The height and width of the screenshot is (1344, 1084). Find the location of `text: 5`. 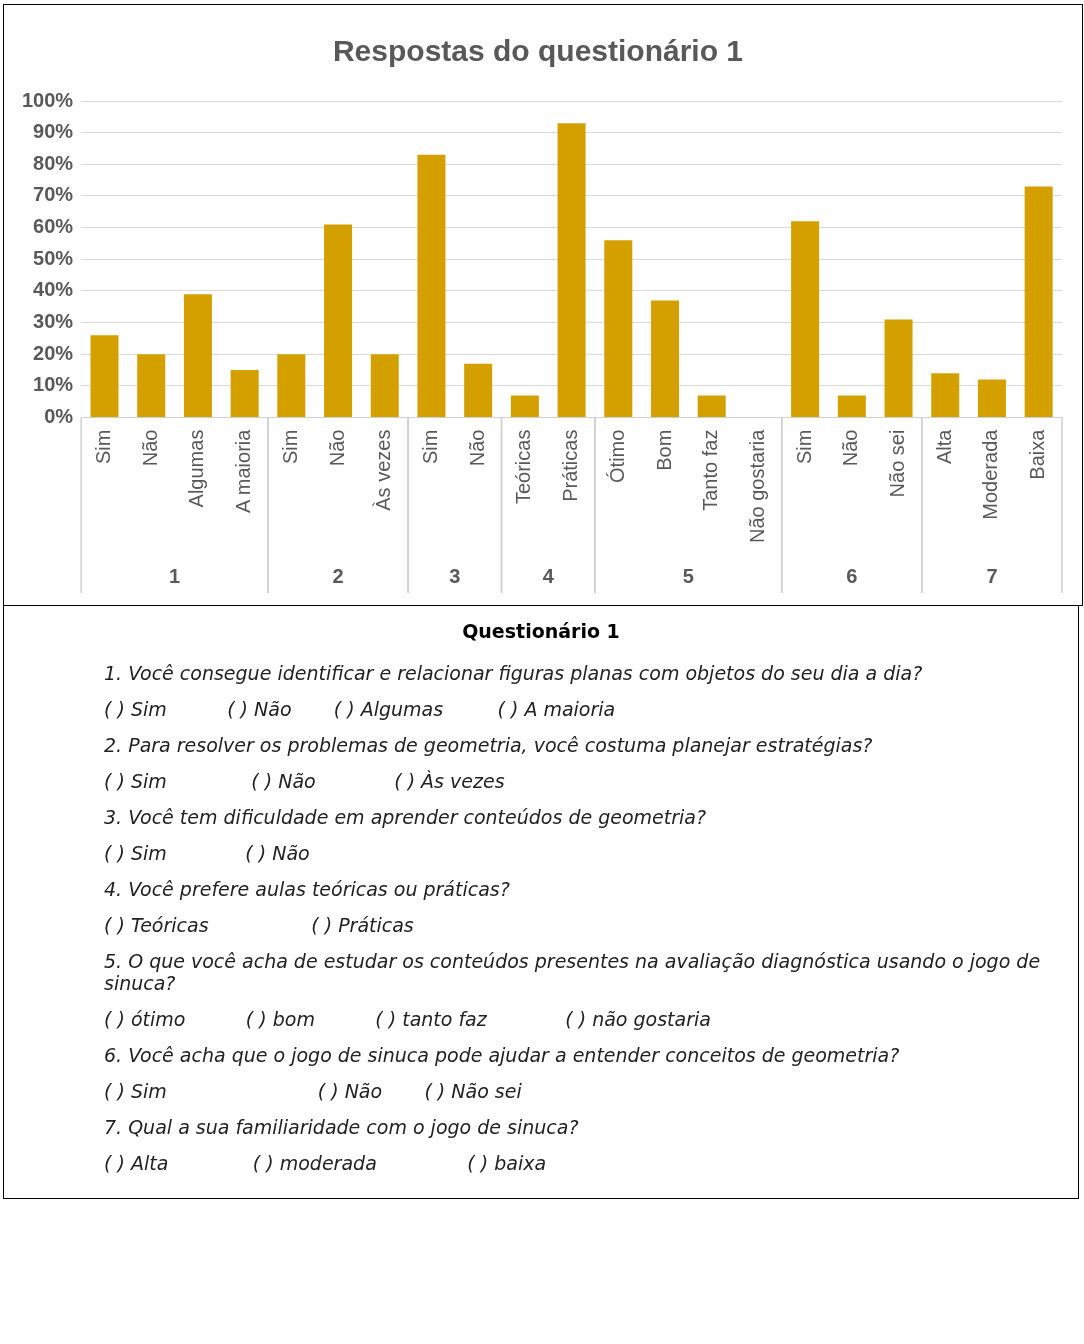

text: 5 is located at coordinates (688, 575).